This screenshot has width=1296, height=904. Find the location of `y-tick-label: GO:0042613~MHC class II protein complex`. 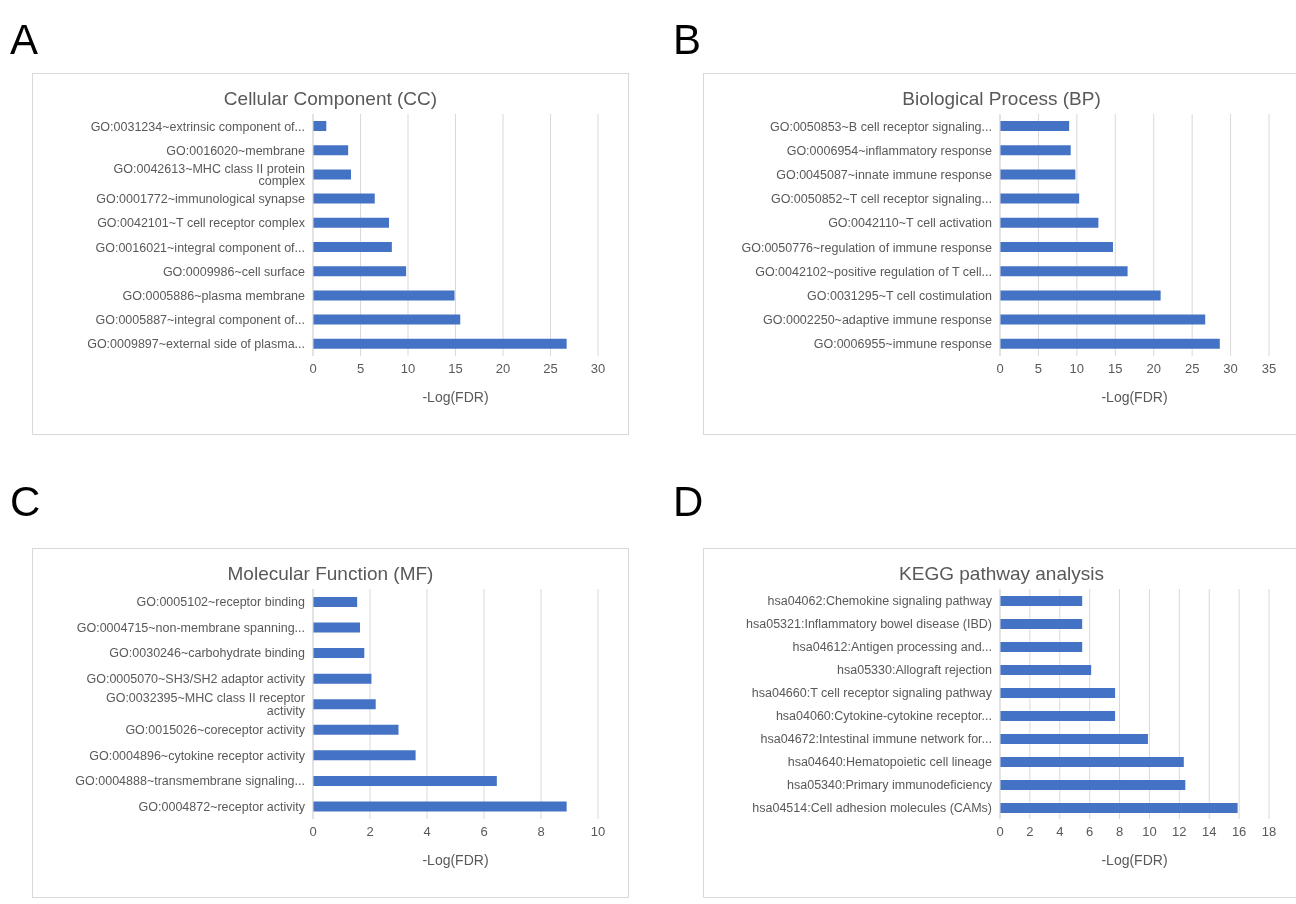

y-tick-label: GO:0042613~MHC class II protein complex is located at coordinates (209, 175).